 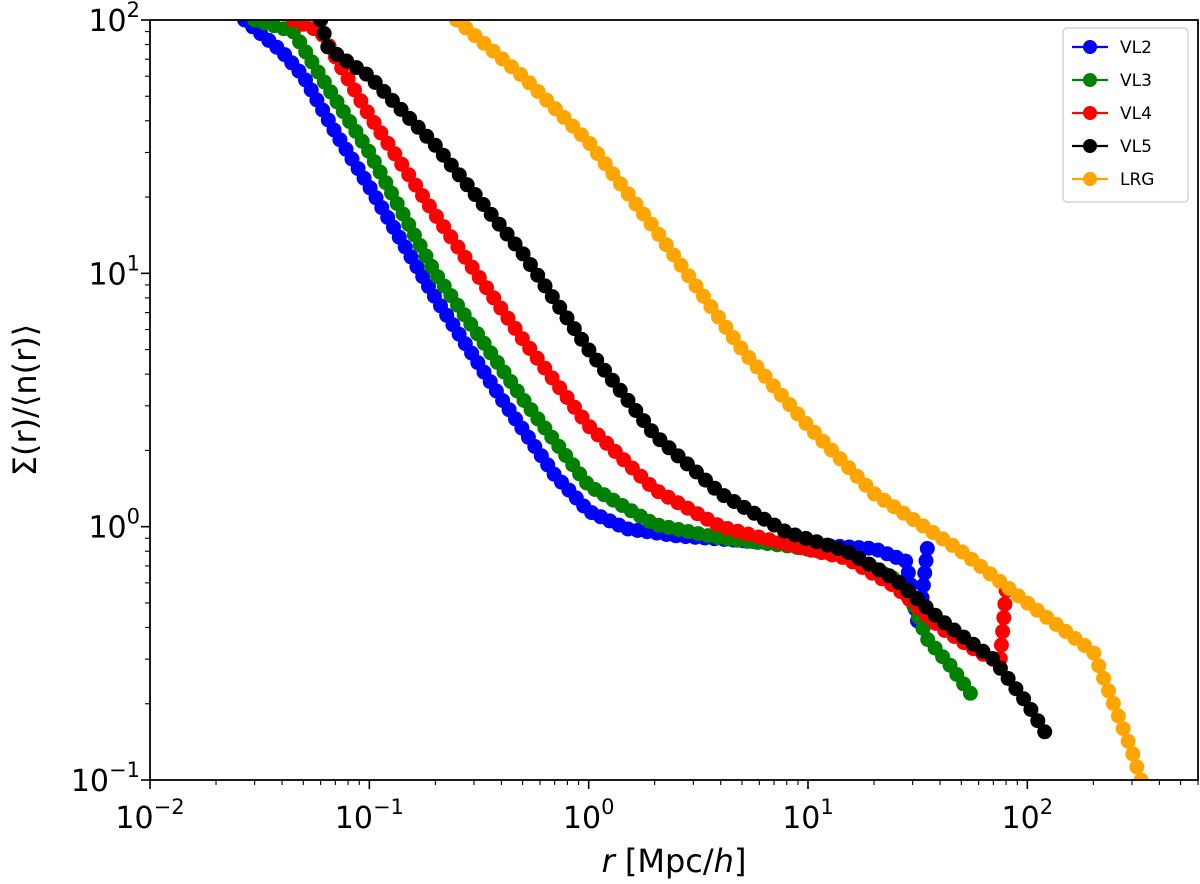 I want to click on y-tick-label: 10⁰, so click(x=114, y=525).